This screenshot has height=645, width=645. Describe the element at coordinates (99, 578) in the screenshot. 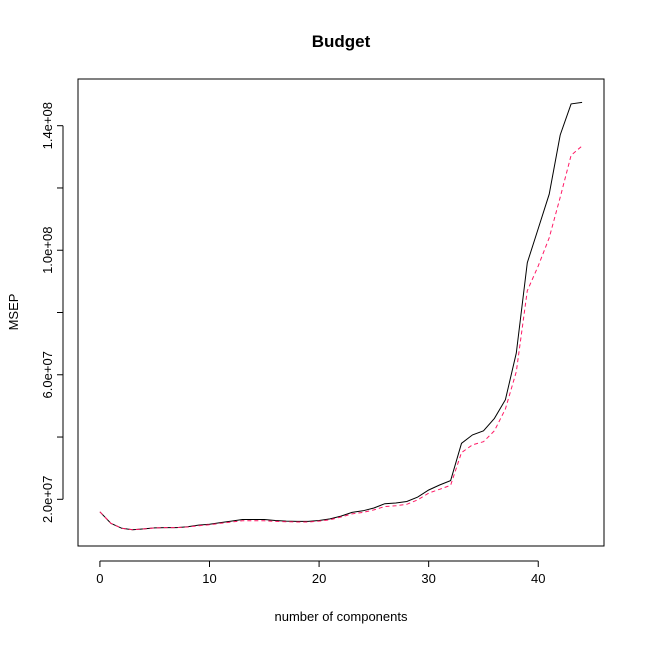

I see `x-tick-label: 0` at that location.